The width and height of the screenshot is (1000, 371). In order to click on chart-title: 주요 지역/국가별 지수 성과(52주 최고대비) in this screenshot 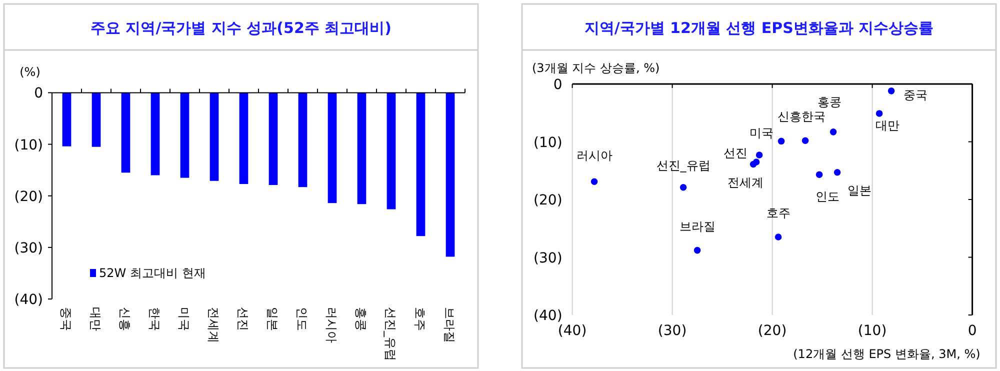, I will do `click(241, 28)`.